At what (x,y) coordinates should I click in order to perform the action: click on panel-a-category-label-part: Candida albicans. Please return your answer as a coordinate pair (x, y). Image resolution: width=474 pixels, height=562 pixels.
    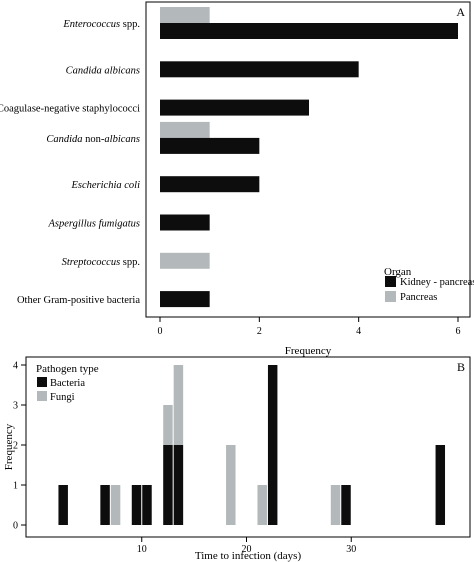
    Looking at the image, I should click on (103, 70).